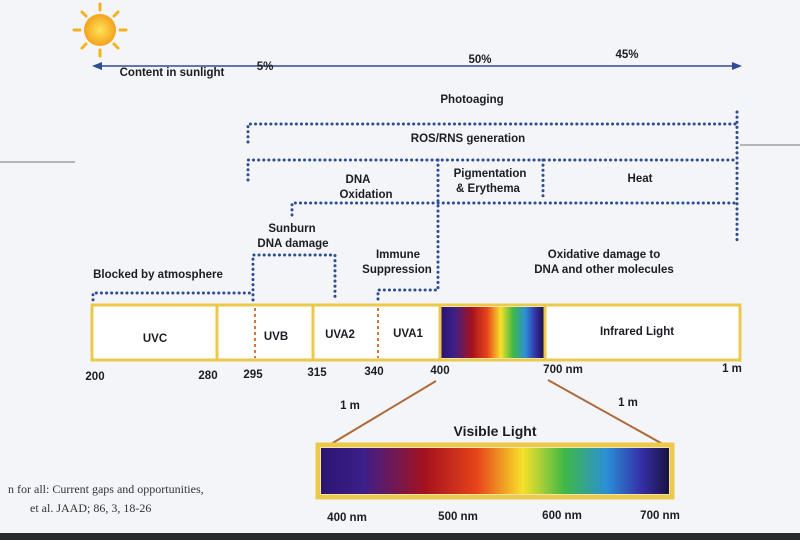  I want to click on sunlight-arrow, so click(417, 66).